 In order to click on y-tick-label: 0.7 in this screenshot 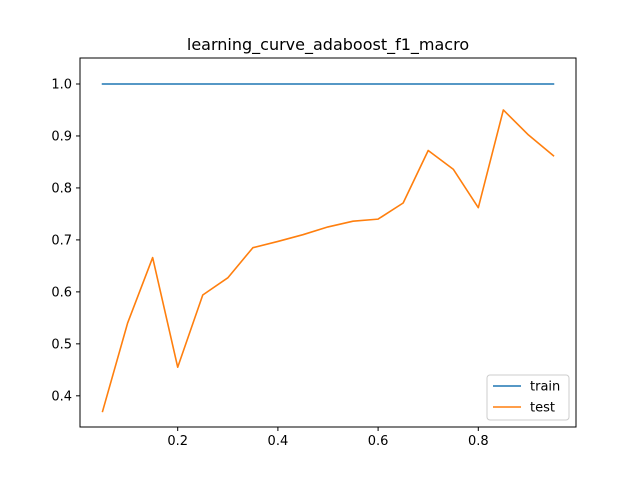, I will do `click(61, 240)`.